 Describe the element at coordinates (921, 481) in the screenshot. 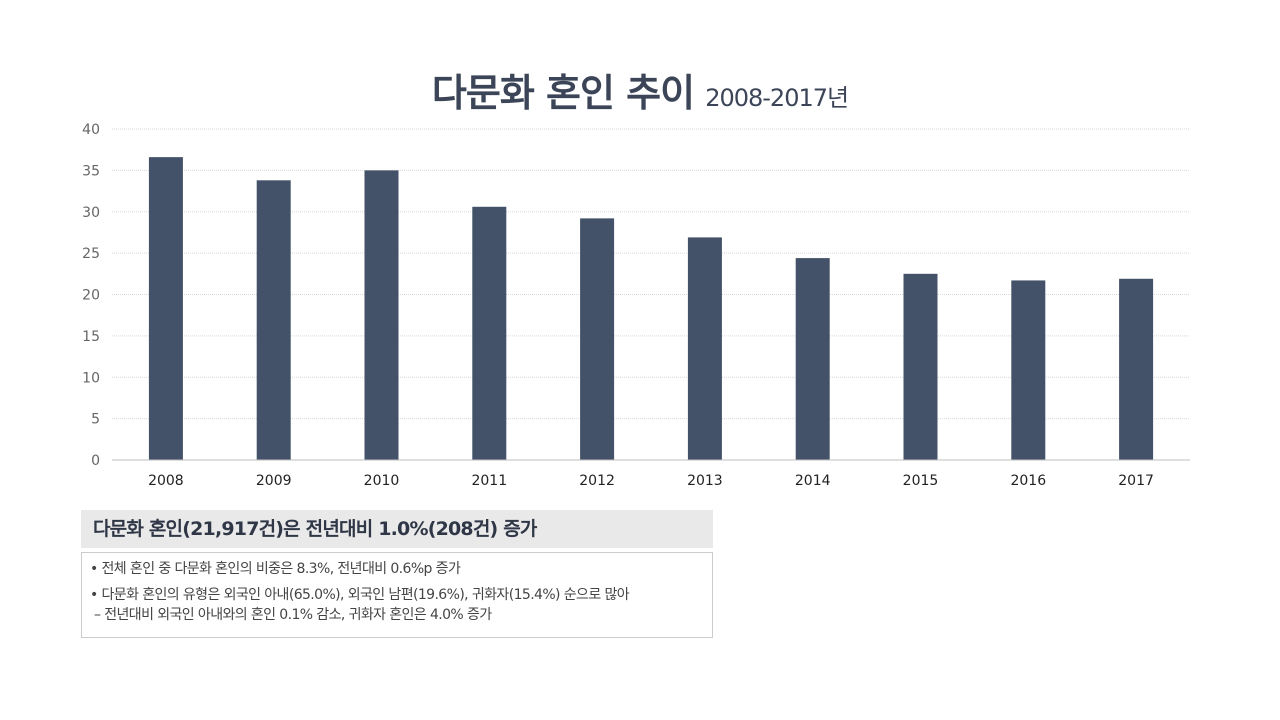

I see `x-tick-label-2015: 2015` at that location.